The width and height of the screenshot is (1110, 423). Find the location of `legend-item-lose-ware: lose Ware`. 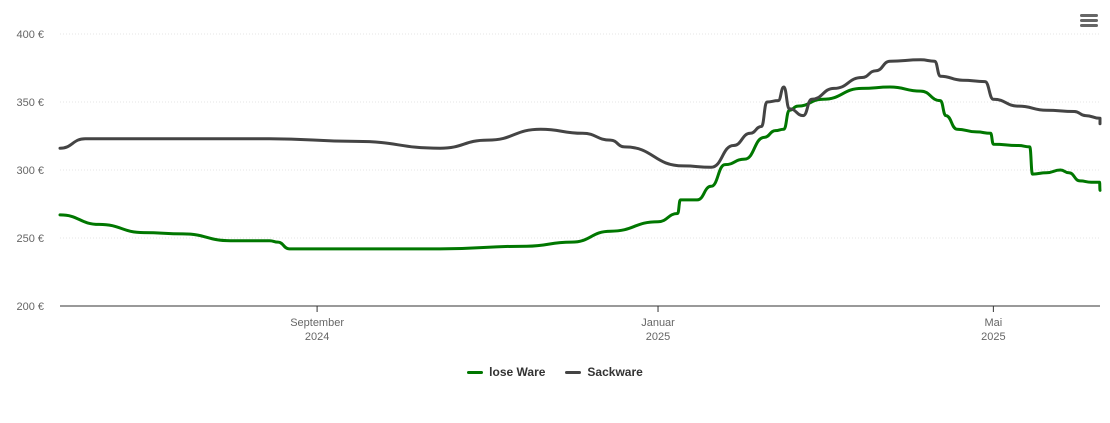

legend-item-lose-ware: lose Ware is located at coordinates (506, 372).